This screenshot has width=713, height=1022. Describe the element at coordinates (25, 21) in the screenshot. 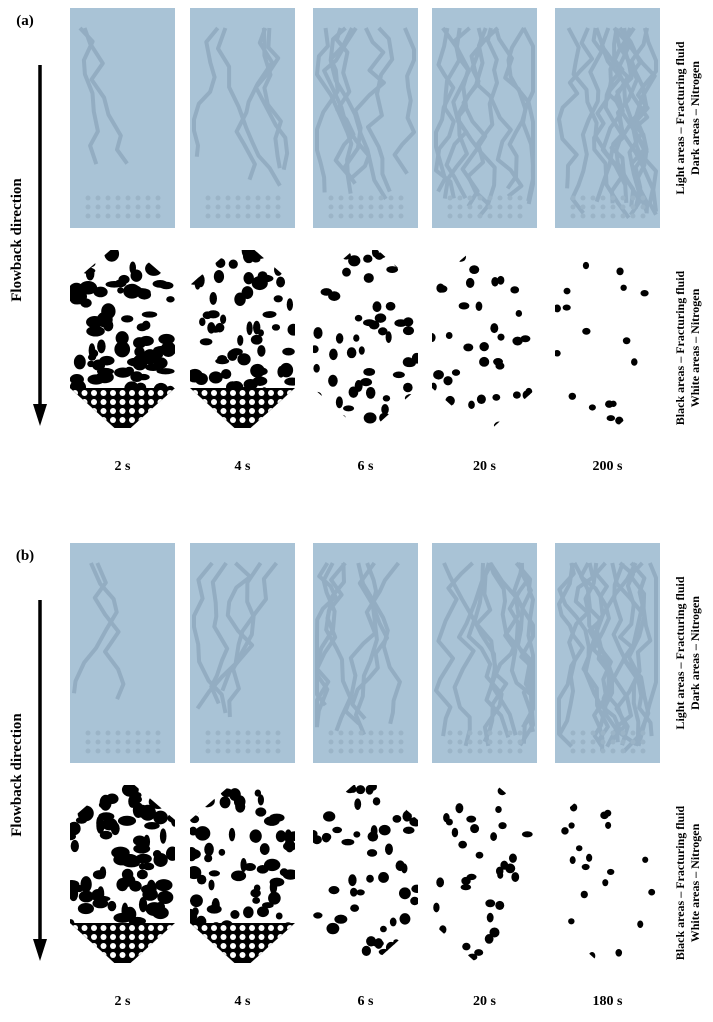

I see `panel-label: (a)` at that location.